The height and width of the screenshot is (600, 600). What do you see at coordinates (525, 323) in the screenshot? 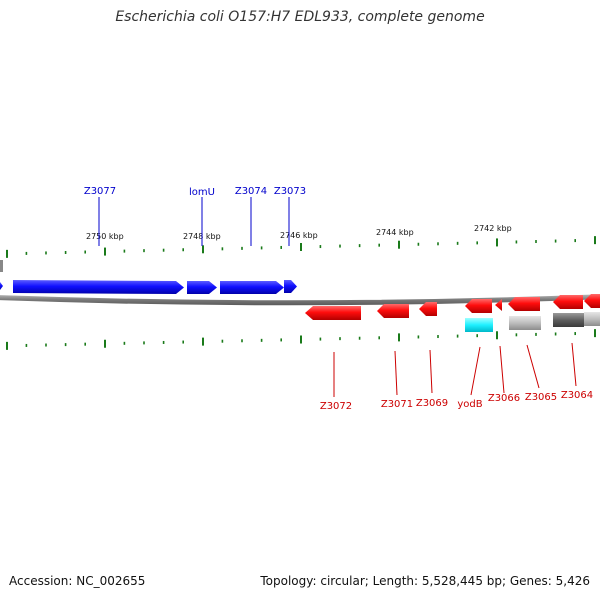
I see `gray-feature` at bounding box center [525, 323].